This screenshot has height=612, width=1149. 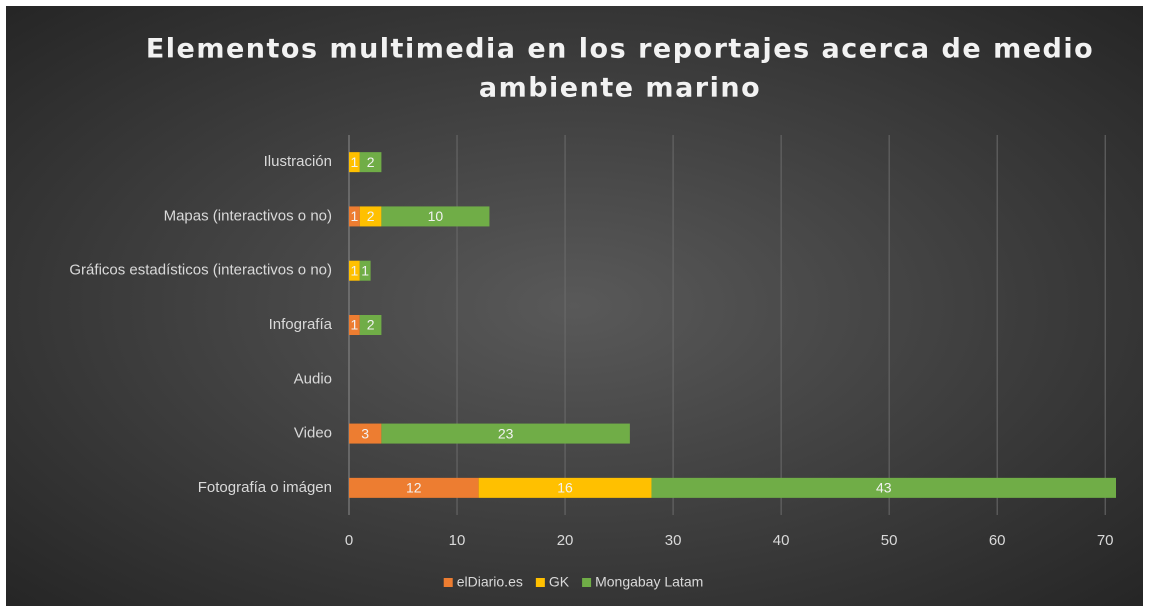 I want to click on y-tick-label: Video, so click(x=313, y=433).